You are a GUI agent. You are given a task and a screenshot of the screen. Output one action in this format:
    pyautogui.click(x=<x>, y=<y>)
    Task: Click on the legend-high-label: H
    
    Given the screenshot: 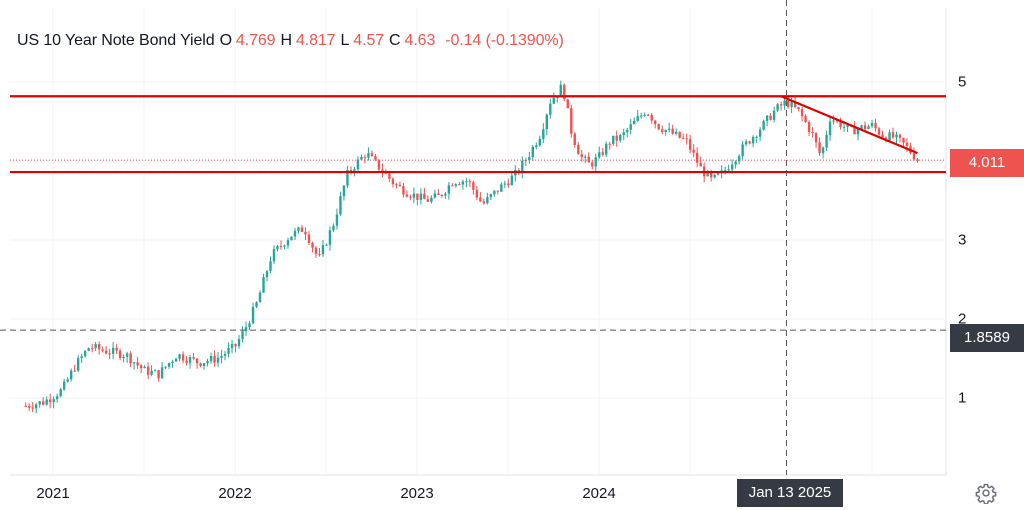 What is the action you would take?
    pyautogui.click(x=286, y=40)
    